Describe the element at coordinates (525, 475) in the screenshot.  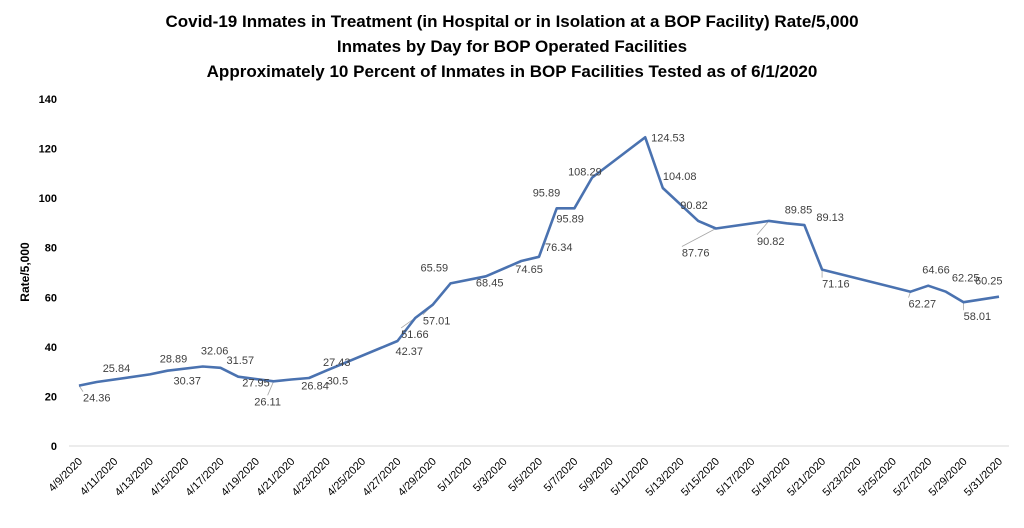
I see `x-tick-label: 5/5/2020` at that location.